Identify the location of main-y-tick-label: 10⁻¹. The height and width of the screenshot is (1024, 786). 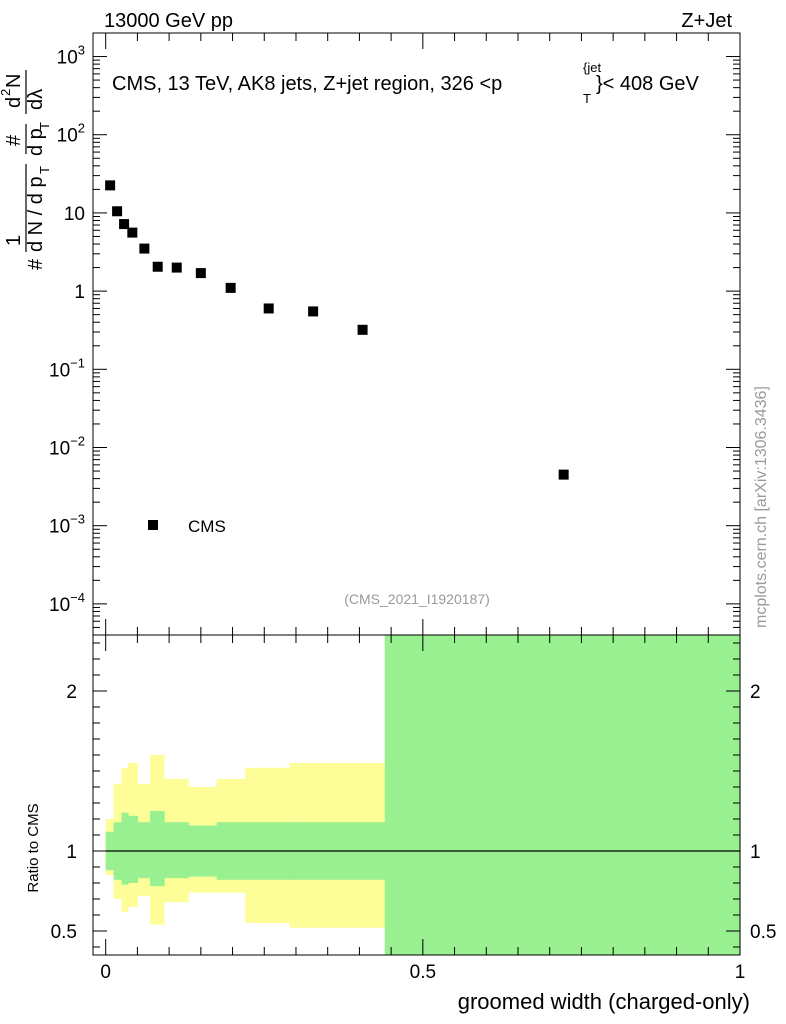
(67, 368).